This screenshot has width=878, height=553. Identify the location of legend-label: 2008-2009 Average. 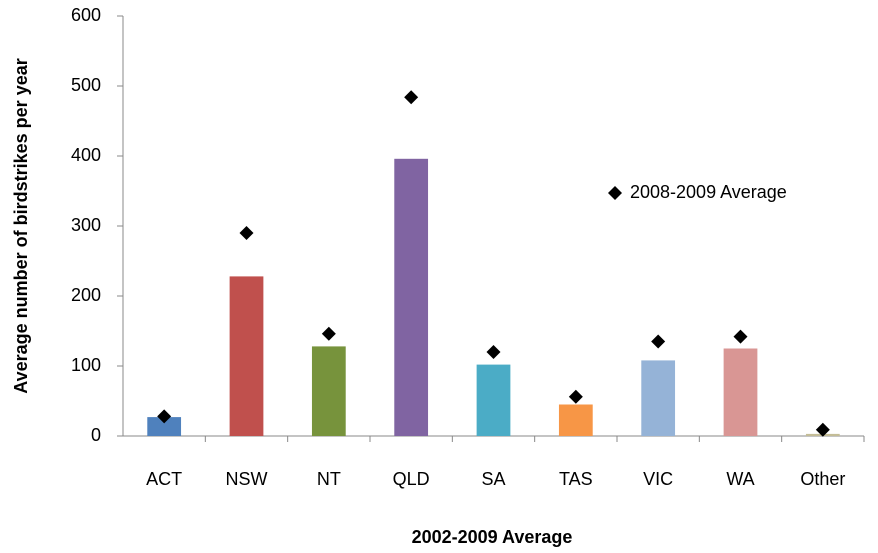
(708, 192).